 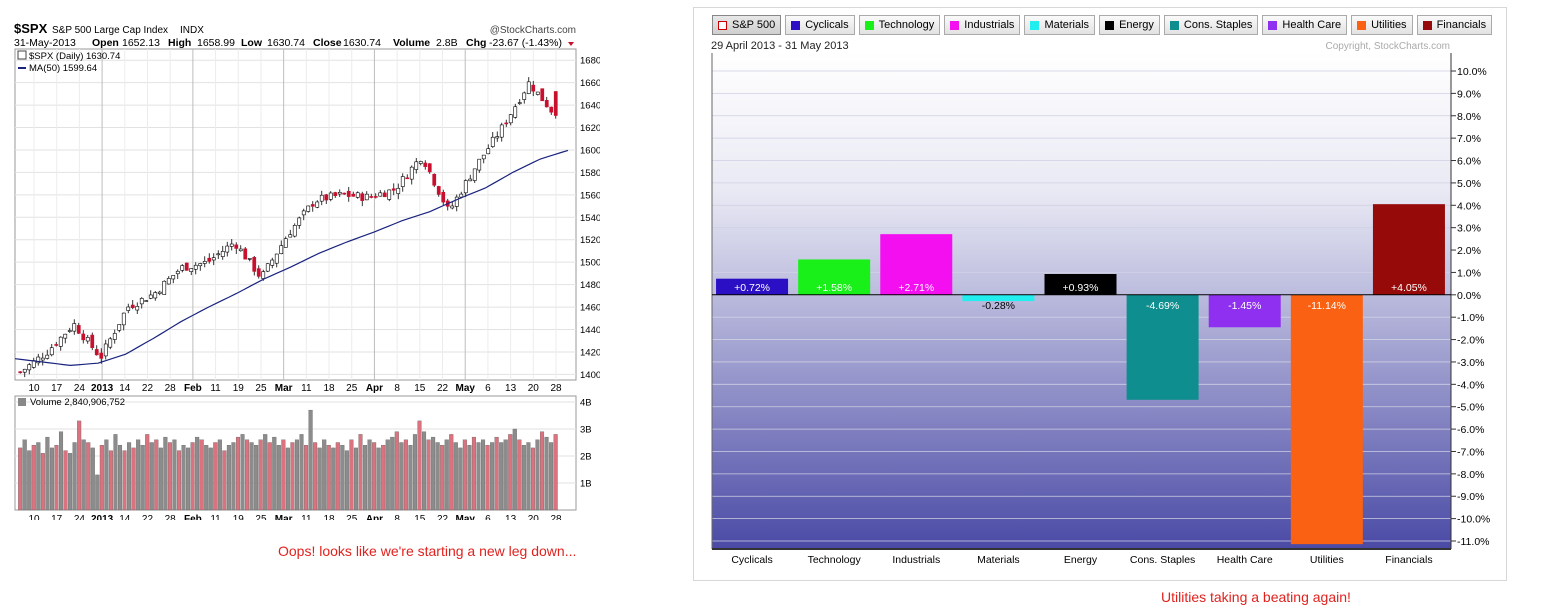 I want to click on sector-bar-health-care, so click(x=1244, y=311).